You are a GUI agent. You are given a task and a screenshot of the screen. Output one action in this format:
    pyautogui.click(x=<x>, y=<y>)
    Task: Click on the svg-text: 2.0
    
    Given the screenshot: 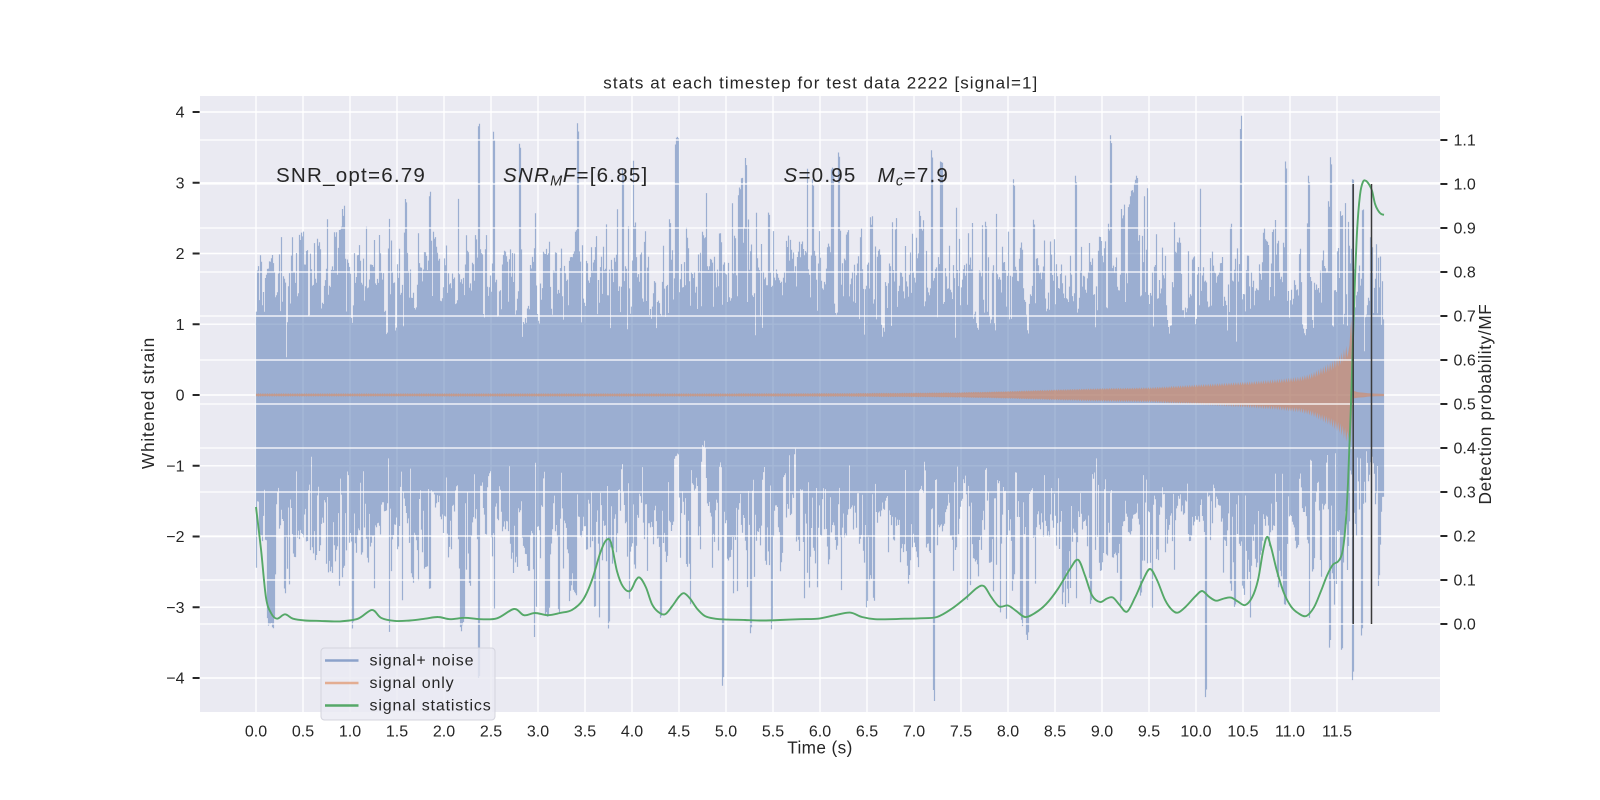 What is the action you would take?
    pyautogui.click(x=444, y=732)
    